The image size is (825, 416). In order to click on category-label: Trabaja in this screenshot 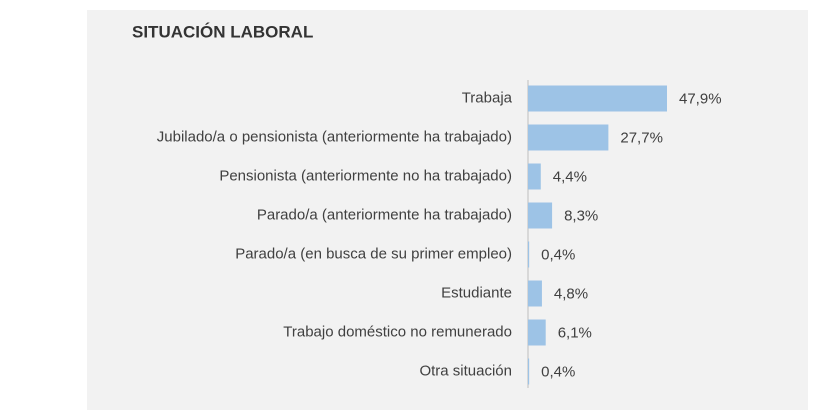, I will do `click(487, 97)`.